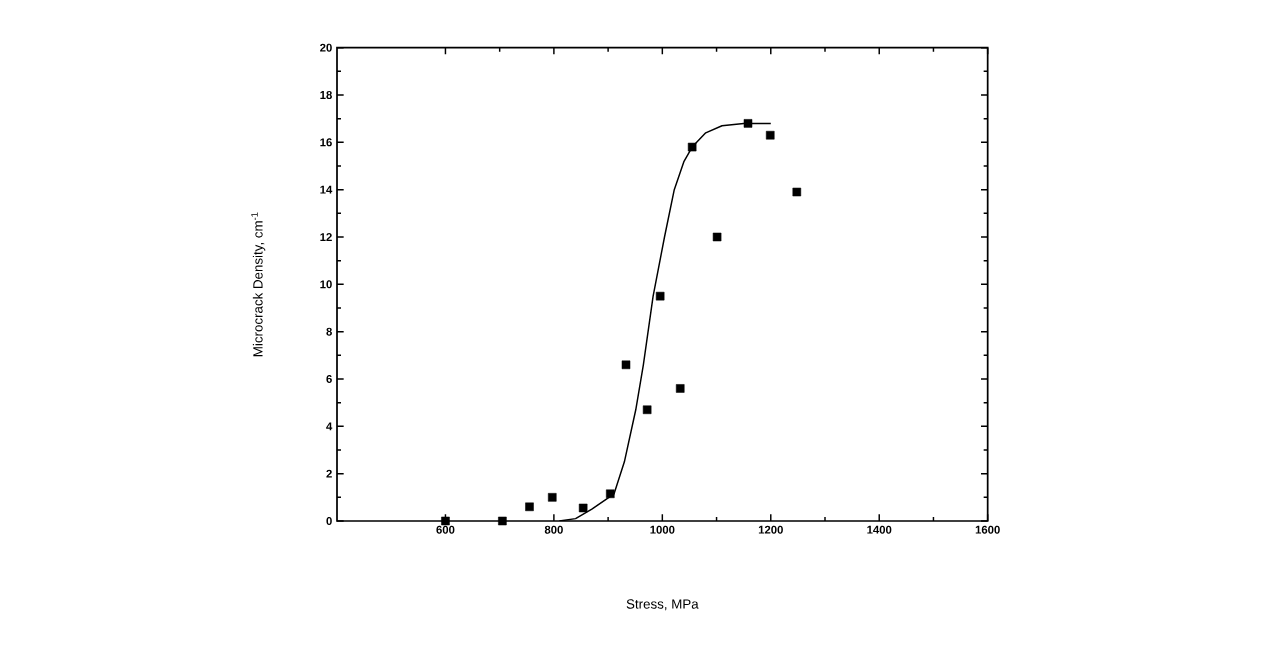 Image resolution: width=1286 pixels, height=661 pixels. I want to click on y-axis-title: Microcrack Density, cm$^{-1}$, so click(258, 284).